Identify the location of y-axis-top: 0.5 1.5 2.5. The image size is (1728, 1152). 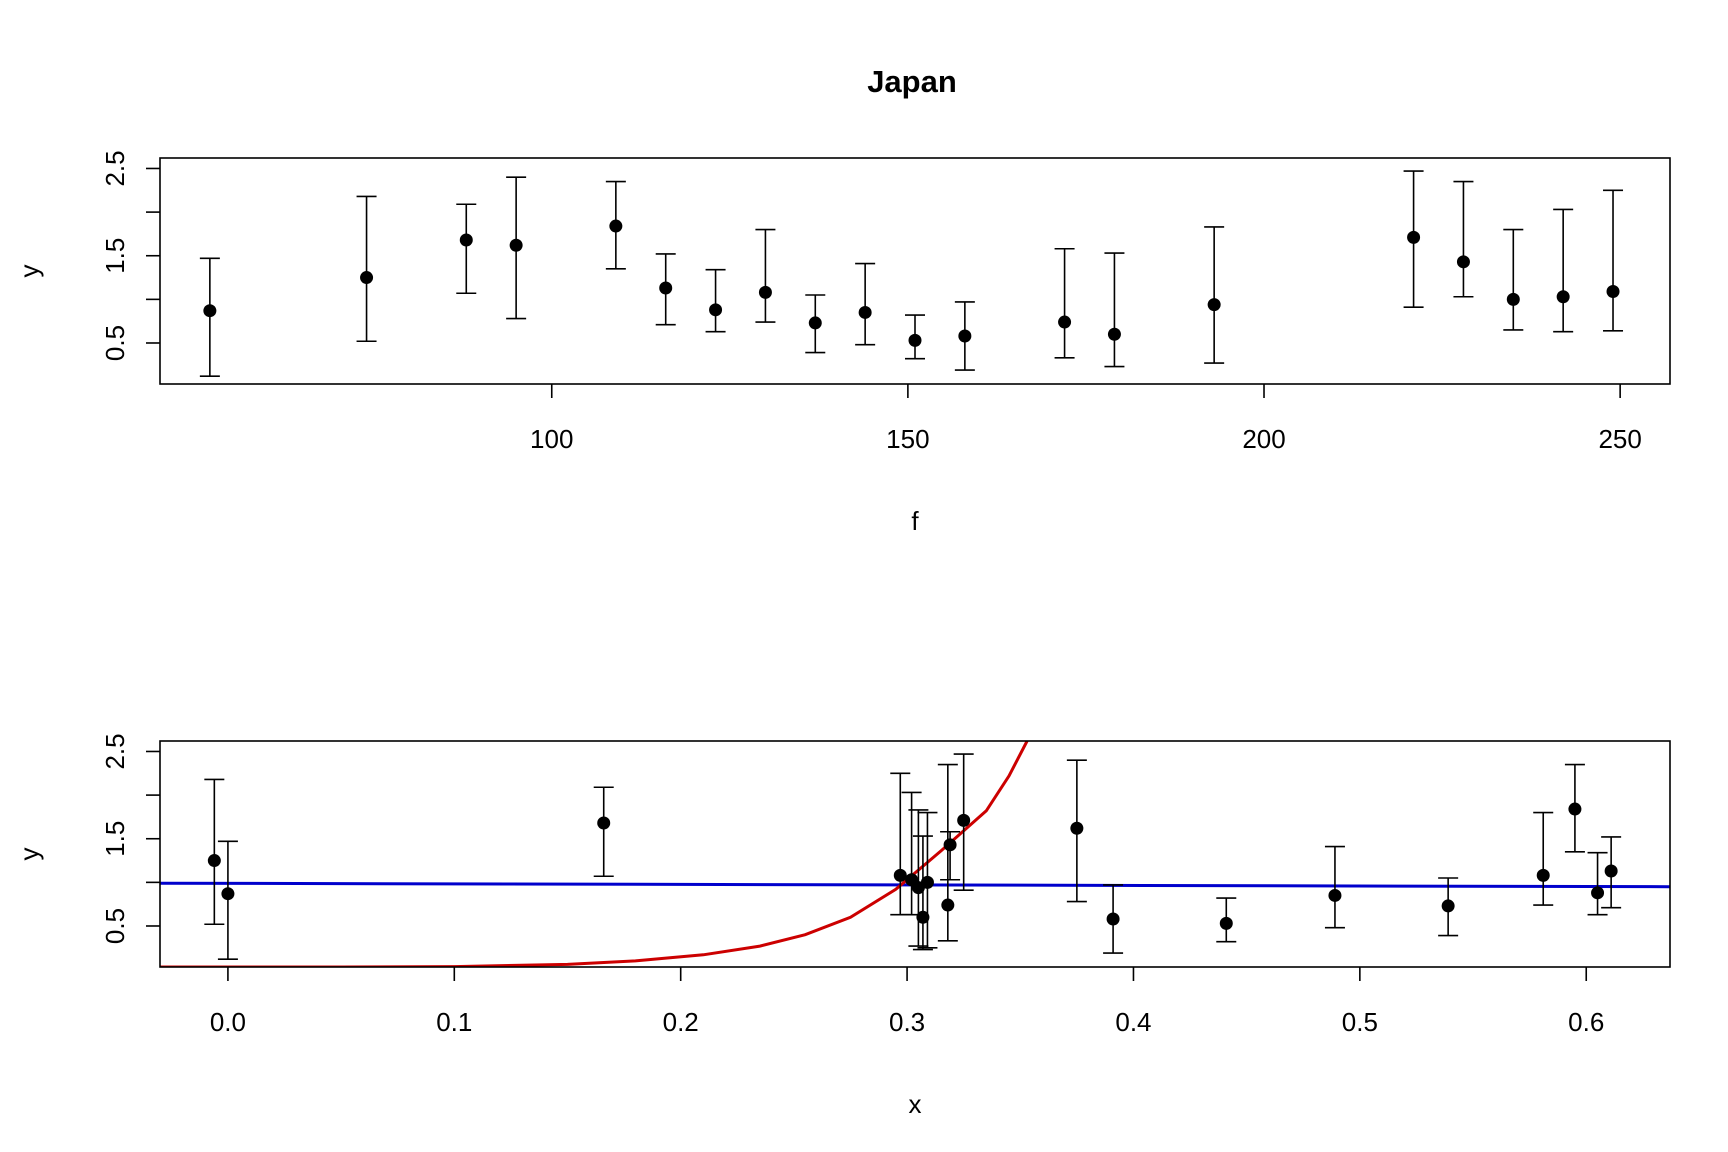
(130, 255).